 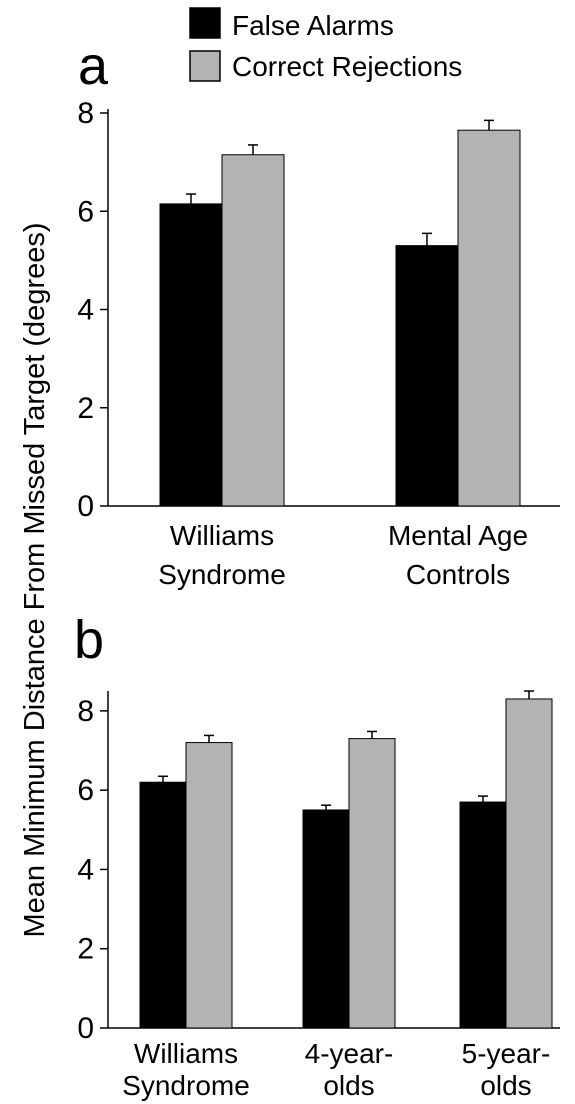 What do you see at coordinates (506, 1053) in the screenshot?
I see `category-label: 5-year-` at bounding box center [506, 1053].